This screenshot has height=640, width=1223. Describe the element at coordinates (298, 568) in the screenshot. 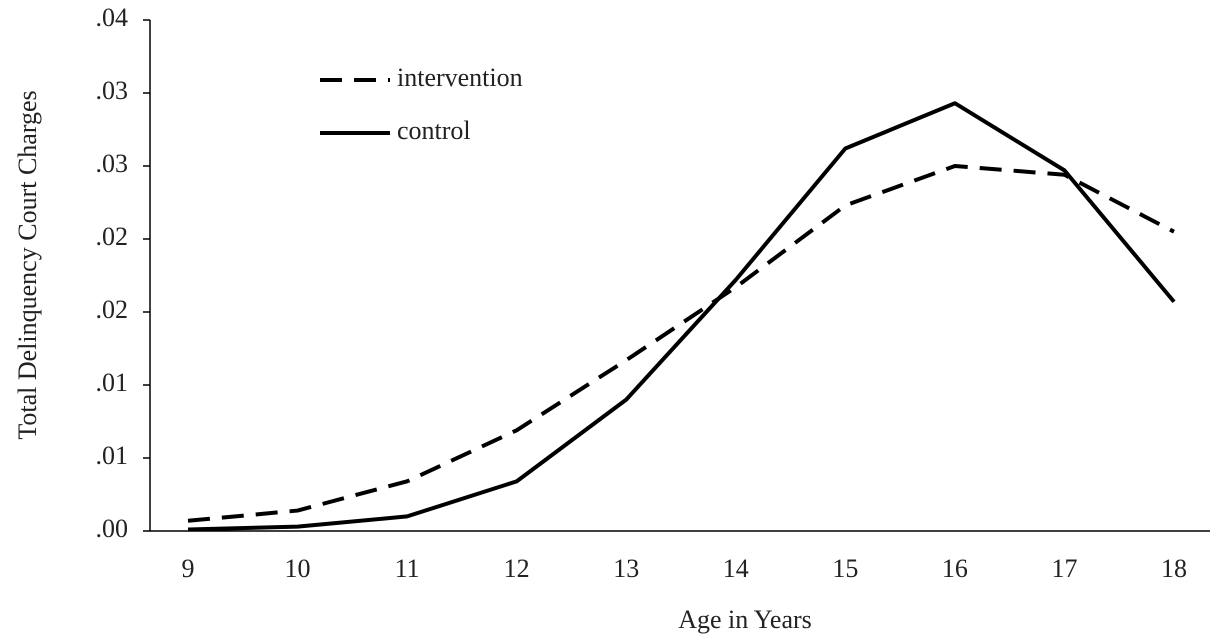

I see `x-tick-label: 10` at that location.